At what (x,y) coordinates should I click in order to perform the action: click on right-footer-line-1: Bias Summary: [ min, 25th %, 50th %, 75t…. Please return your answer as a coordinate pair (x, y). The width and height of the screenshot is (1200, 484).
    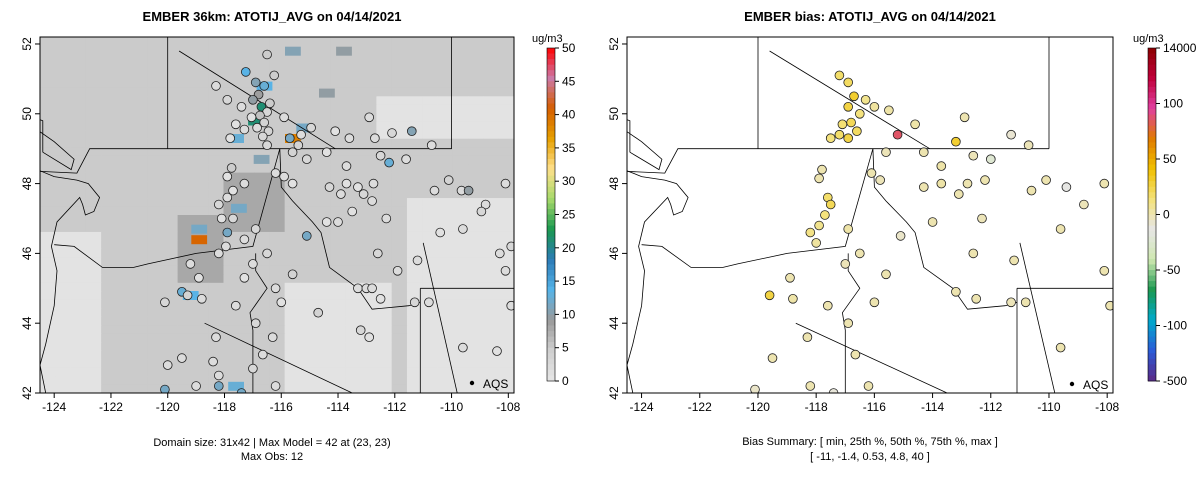
    Looking at the image, I should click on (870, 442).